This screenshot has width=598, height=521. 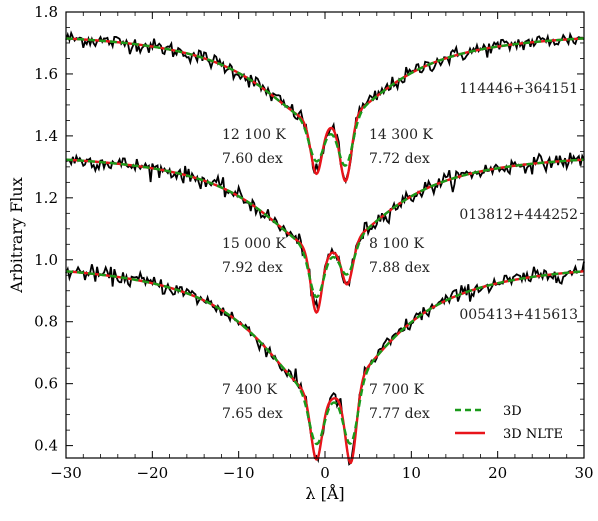 What do you see at coordinates (46, 136) in the screenshot?
I see `y-tick-label: 1.4` at bounding box center [46, 136].